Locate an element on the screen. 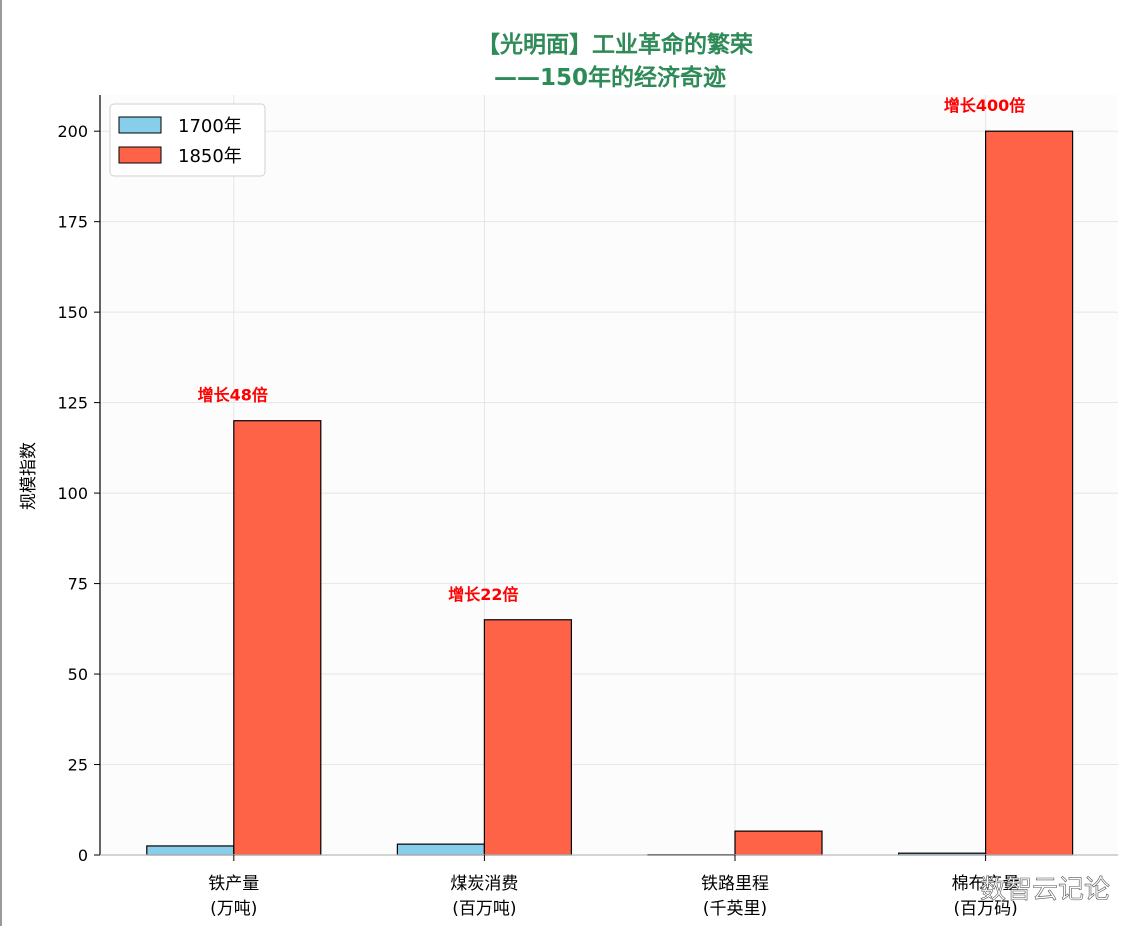  x-tick-sublabel: (百万码) is located at coordinates (985, 909).